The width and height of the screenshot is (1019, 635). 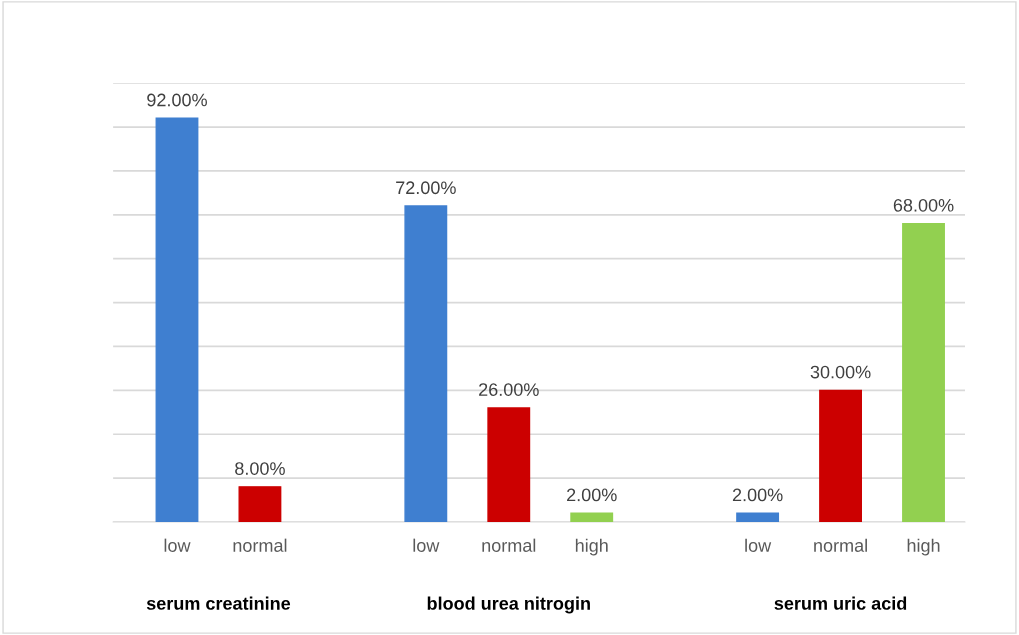 I want to click on text: serum creatinine, so click(x=218, y=603).